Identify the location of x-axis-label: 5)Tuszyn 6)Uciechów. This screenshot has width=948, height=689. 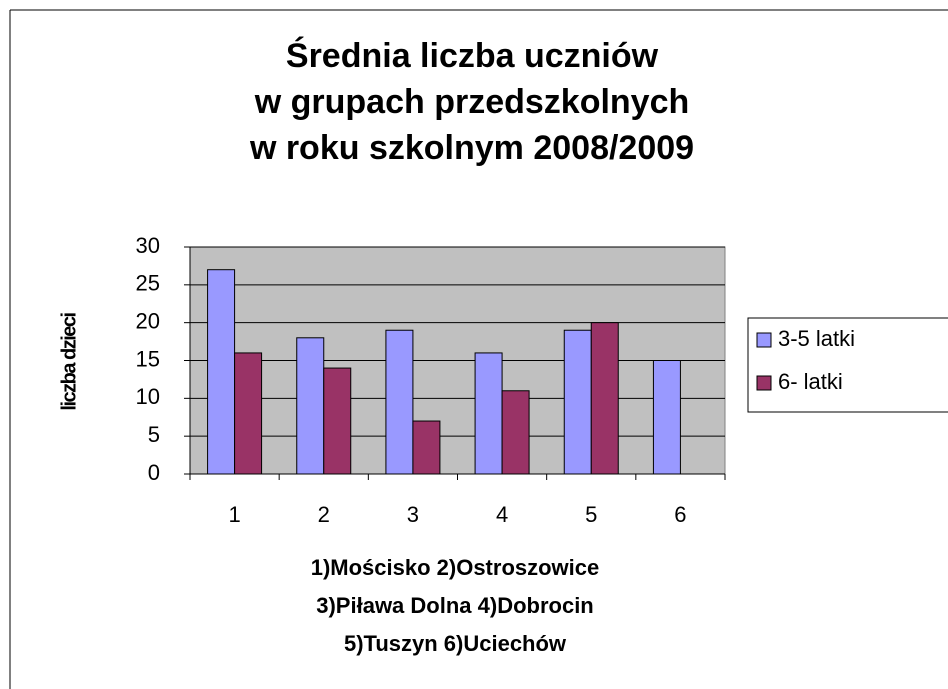
(455, 643).